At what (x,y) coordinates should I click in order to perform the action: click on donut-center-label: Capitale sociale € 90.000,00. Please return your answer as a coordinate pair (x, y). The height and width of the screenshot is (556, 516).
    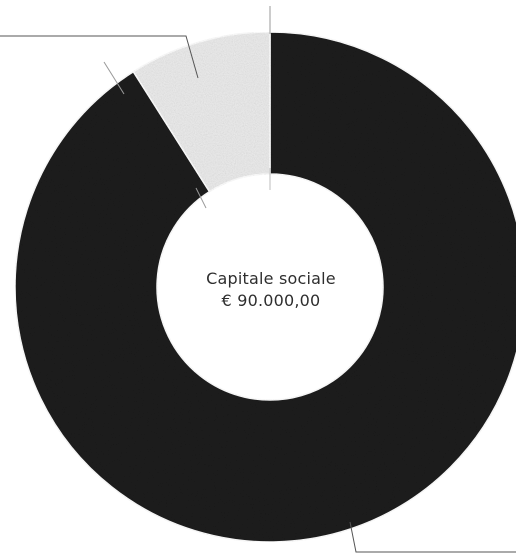
    Looking at the image, I should click on (271, 290).